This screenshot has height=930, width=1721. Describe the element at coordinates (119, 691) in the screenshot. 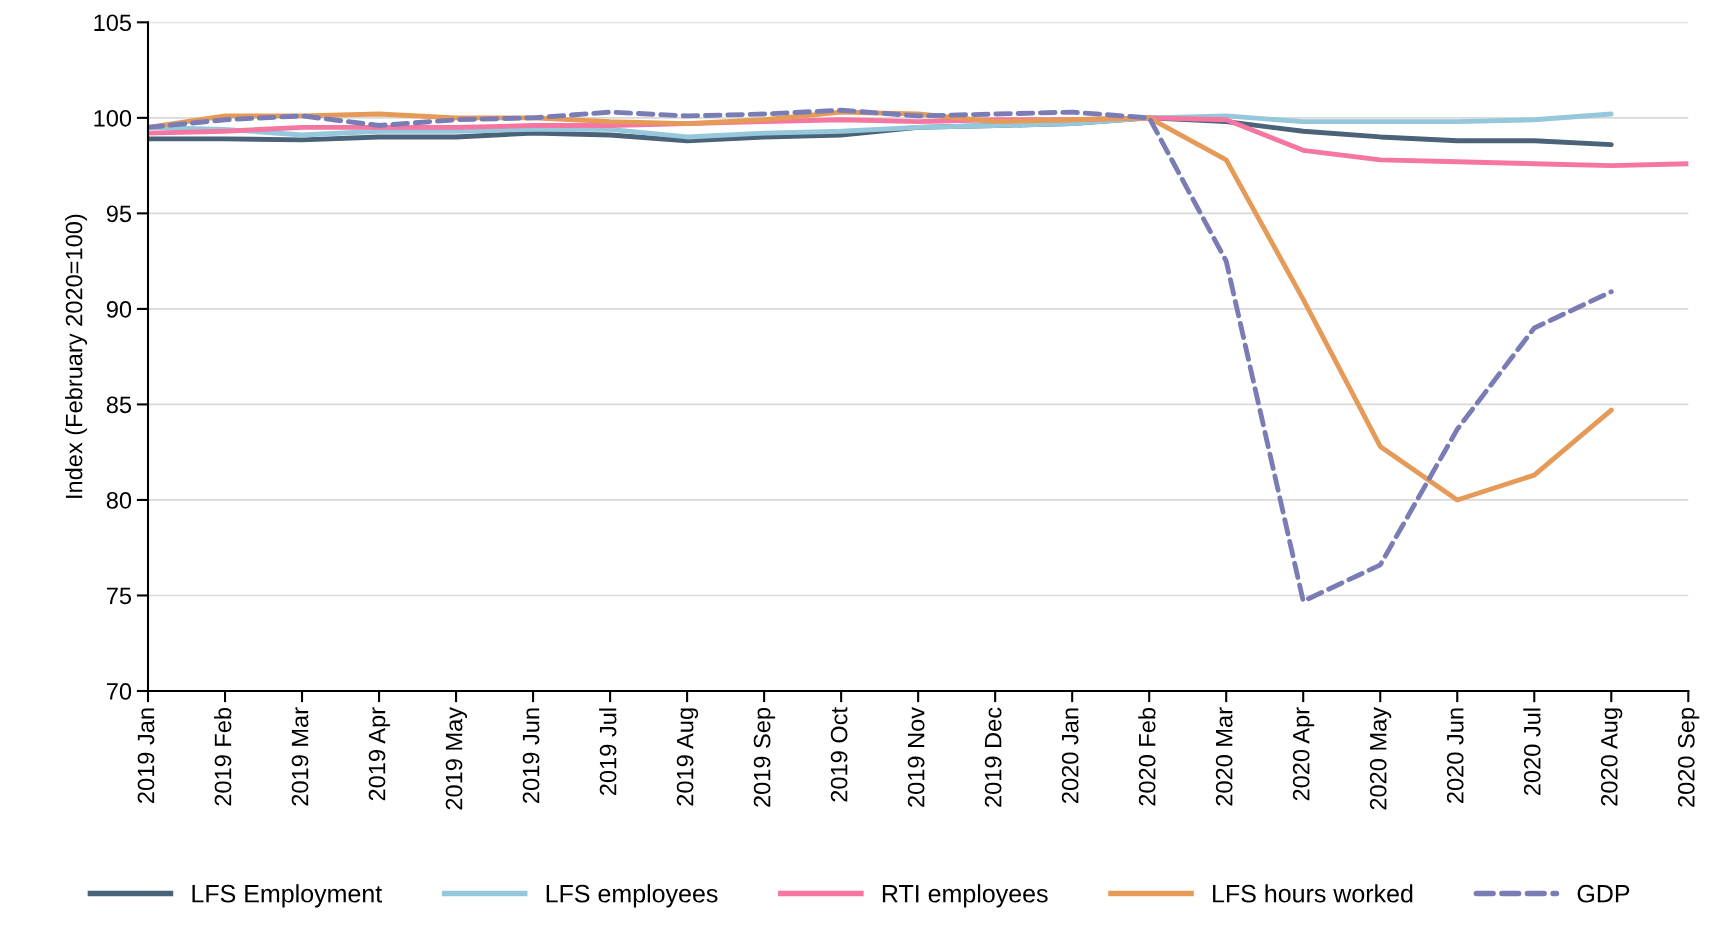

I see `y-tick-label: 70` at that location.